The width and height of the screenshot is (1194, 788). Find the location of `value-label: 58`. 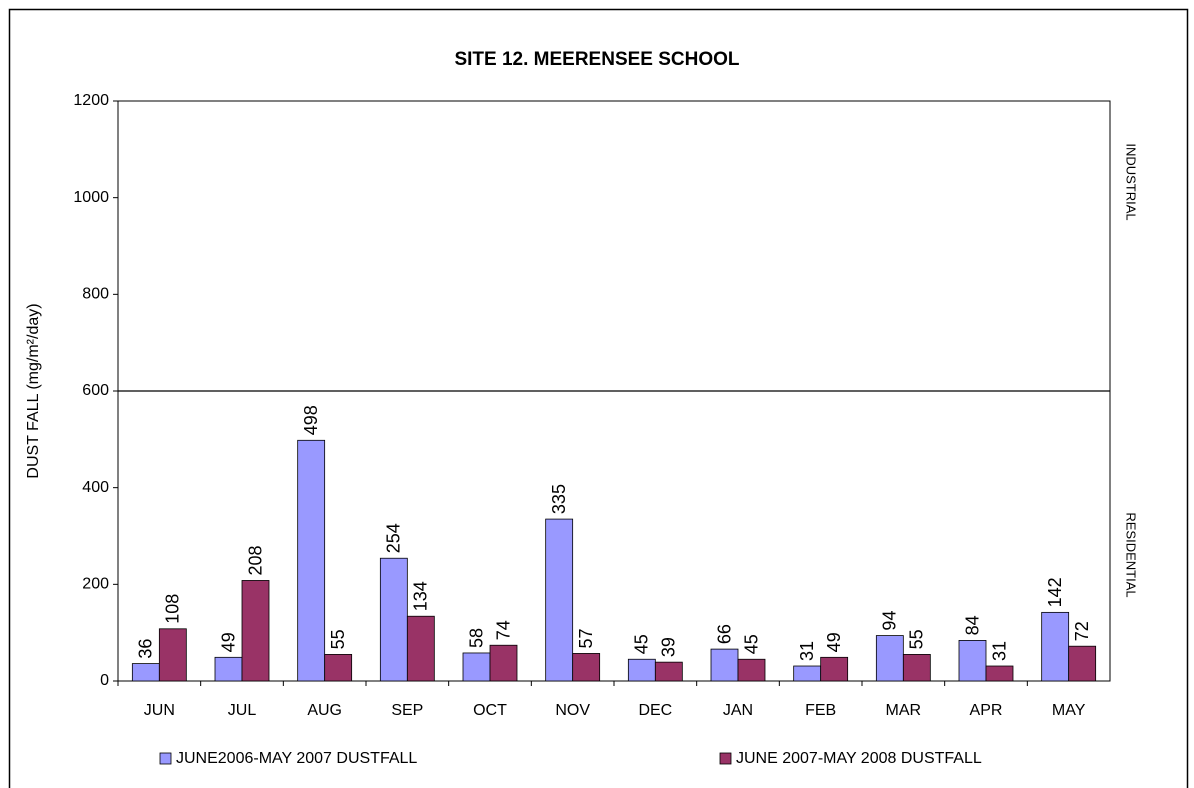

value-label: 58 is located at coordinates (476, 638).